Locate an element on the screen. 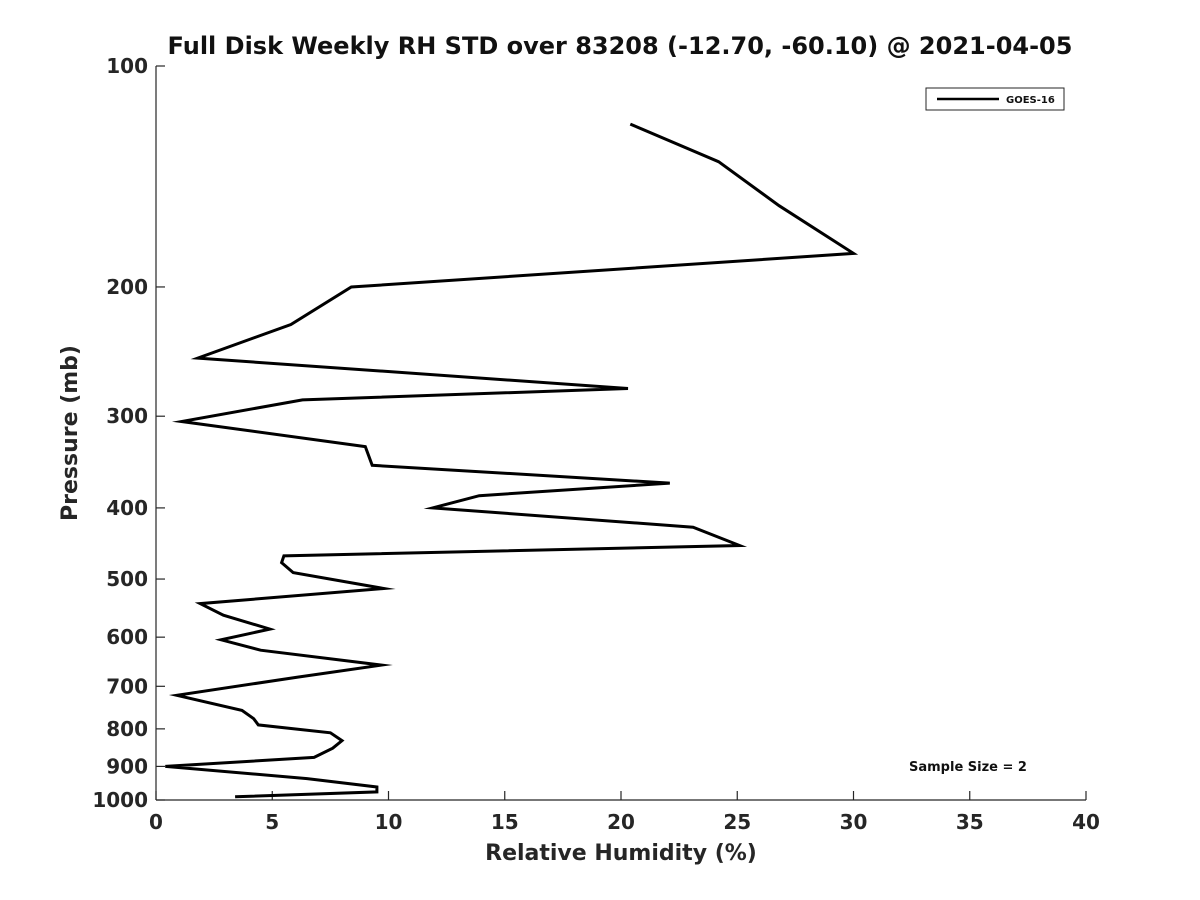 Image resolution: width=1200 pixels, height=900 pixels. x-axis-ticks: 0 5 10 15 20 25 30 35 40 is located at coordinates (624, 812).